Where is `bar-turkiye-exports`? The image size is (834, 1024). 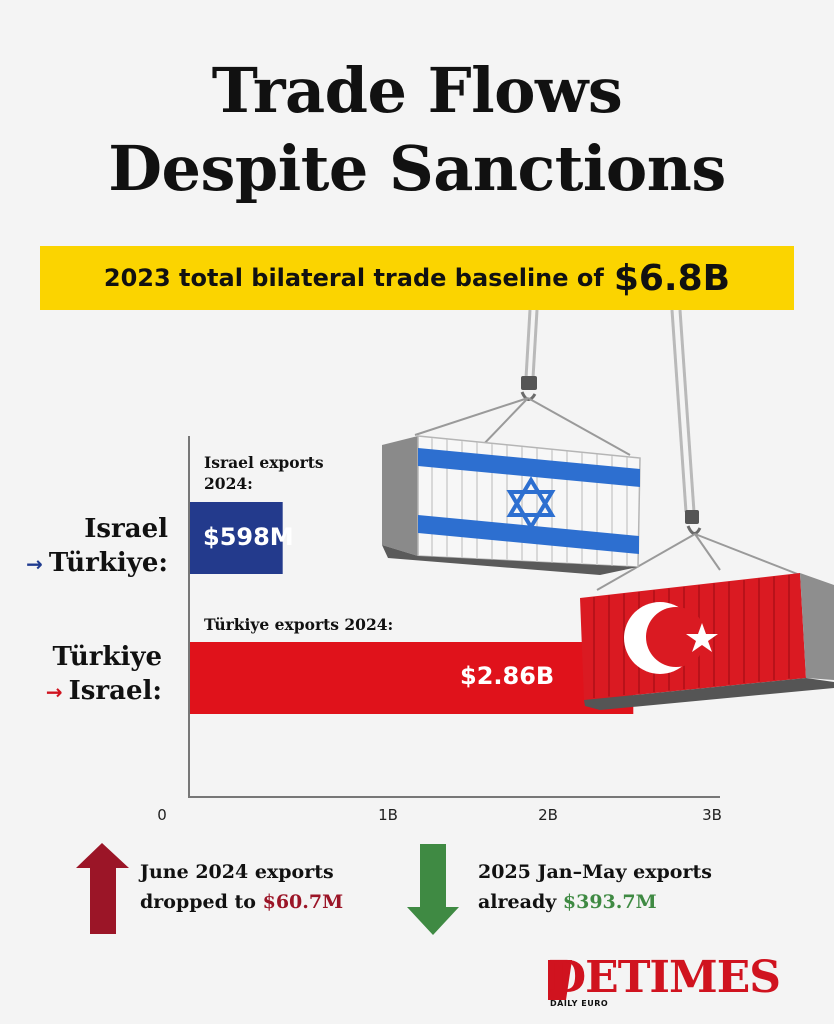 bar-turkiye-exports is located at coordinates (412, 678).